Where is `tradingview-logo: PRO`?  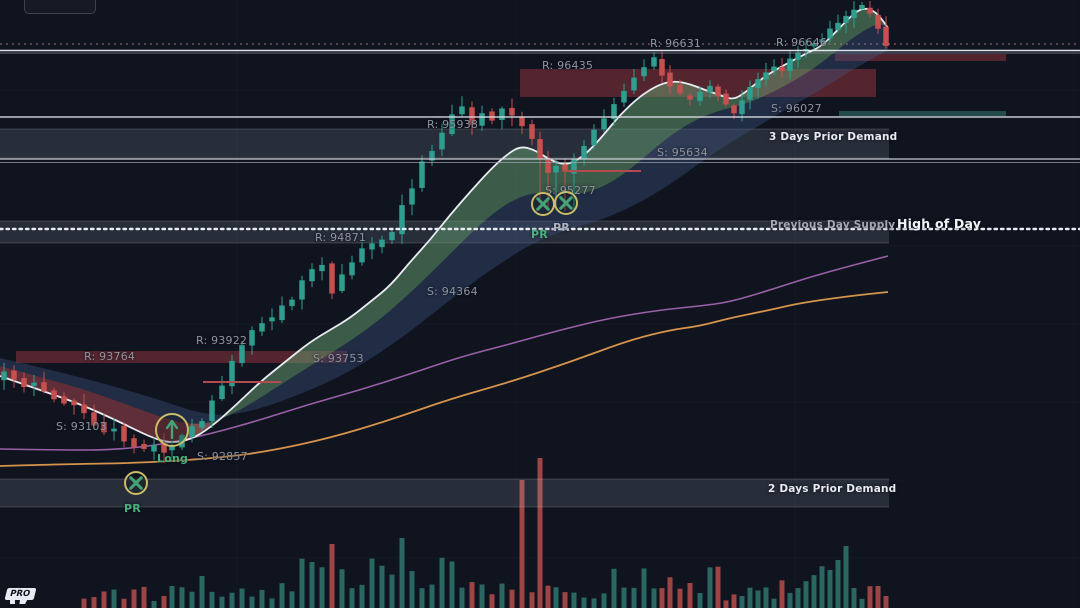 tradingview-logo: PRO is located at coordinates (20, 596).